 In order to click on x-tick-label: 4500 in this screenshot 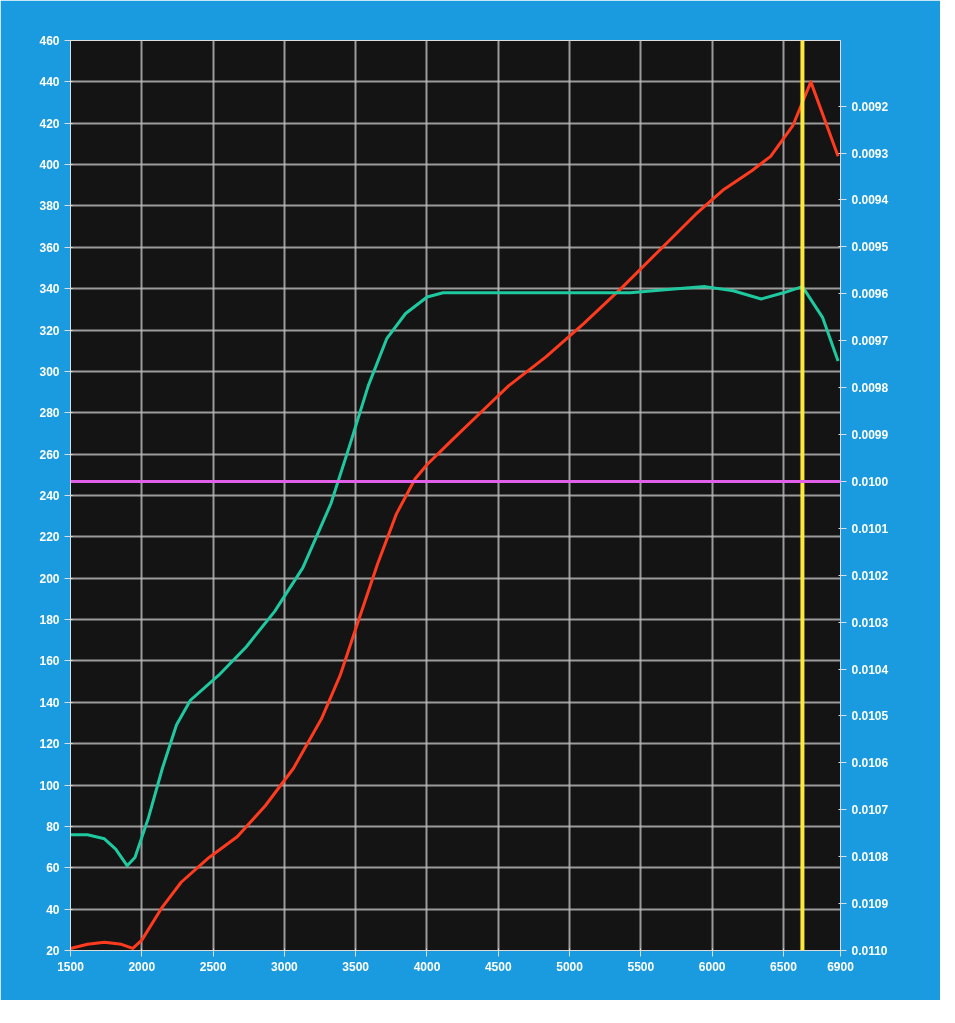, I will do `click(498, 966)`.